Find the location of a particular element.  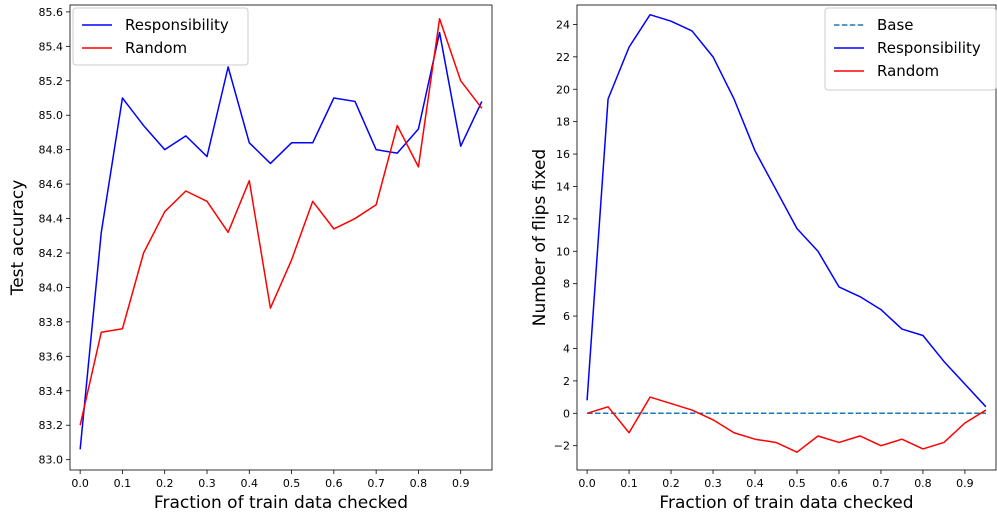

y-axis-label: Test accuracy is located at coordinates (18, 238).